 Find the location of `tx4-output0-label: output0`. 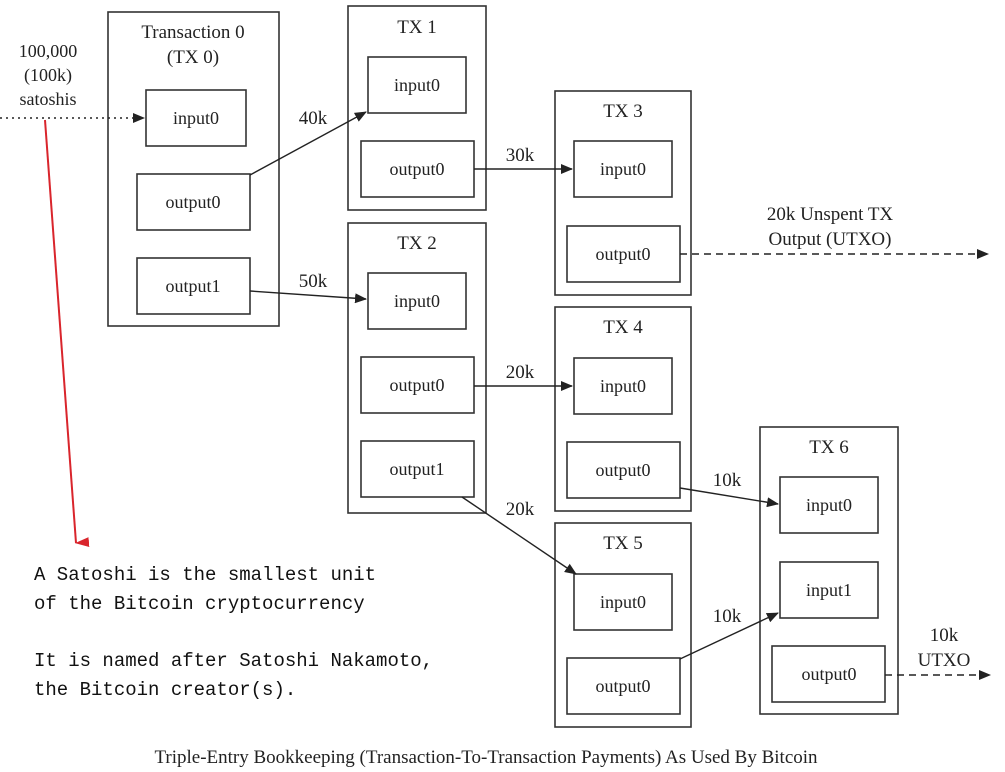

tx4-output0-label: output0 is located at coordinates (622, 470).